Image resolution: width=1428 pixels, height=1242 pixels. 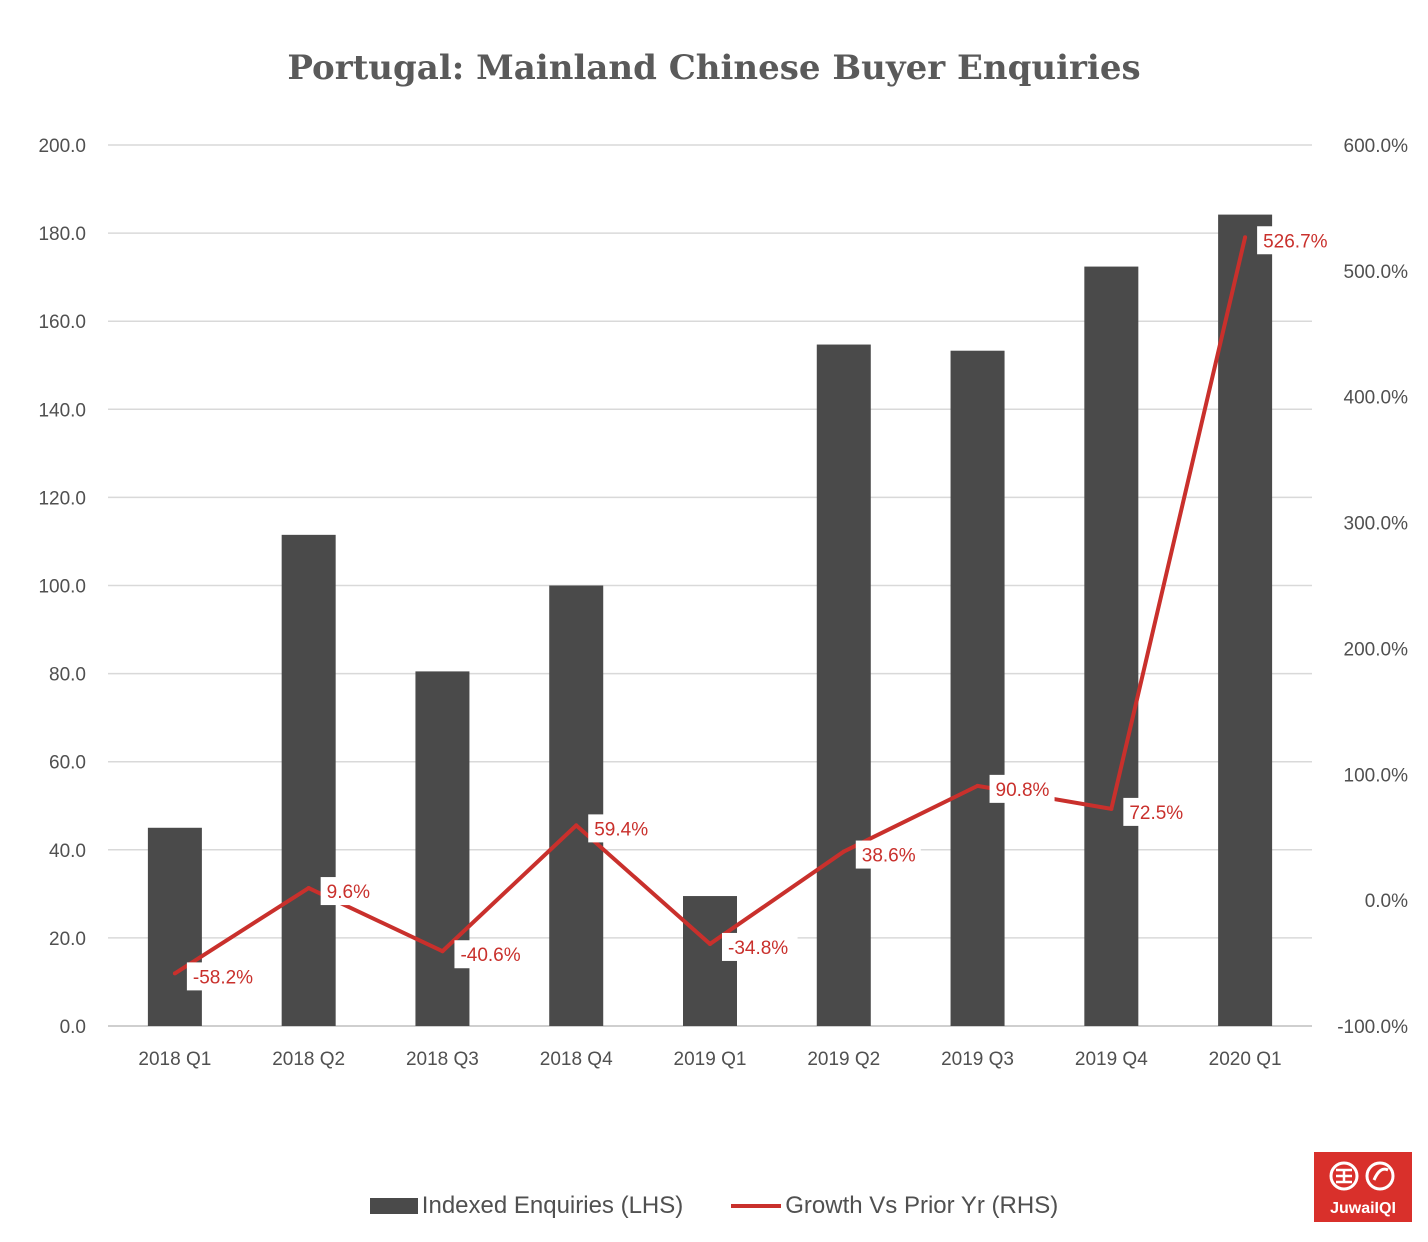 I want to click on y-right-tick-label: 500.0%, so click(x=1376, y=272).